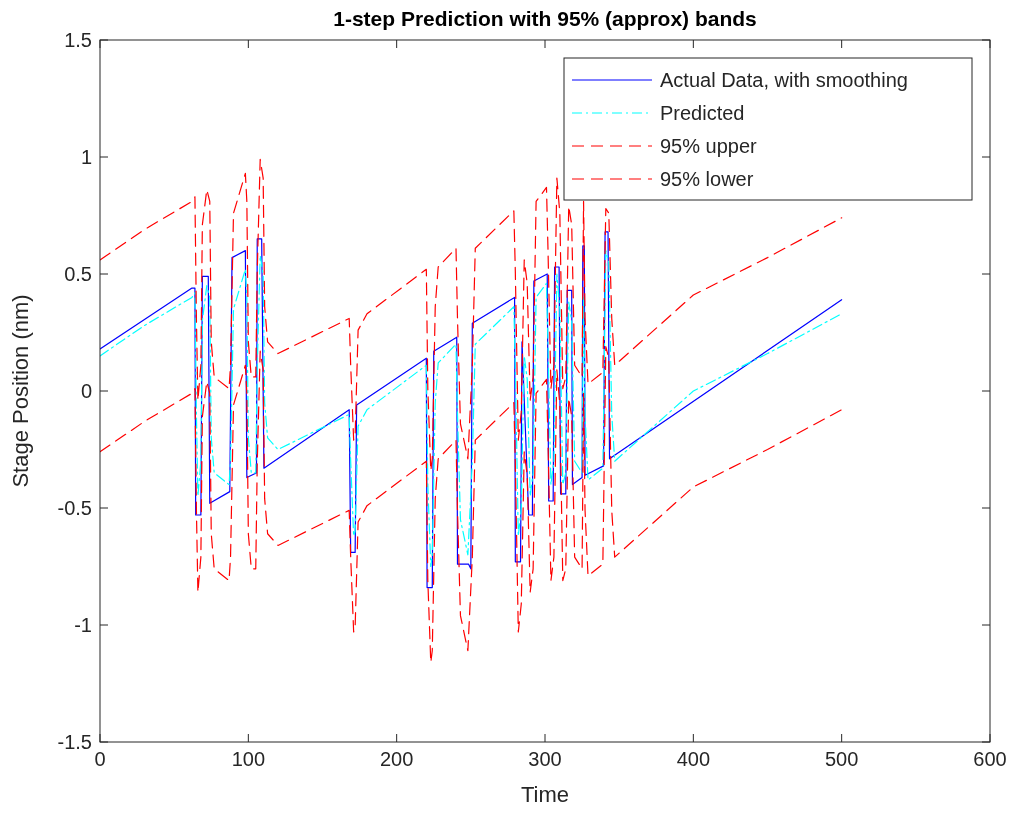  What do you see at coordinates (702, 113) in the screenshot?
I see `legend-label: Predicted` at bounding box center [702, 113].